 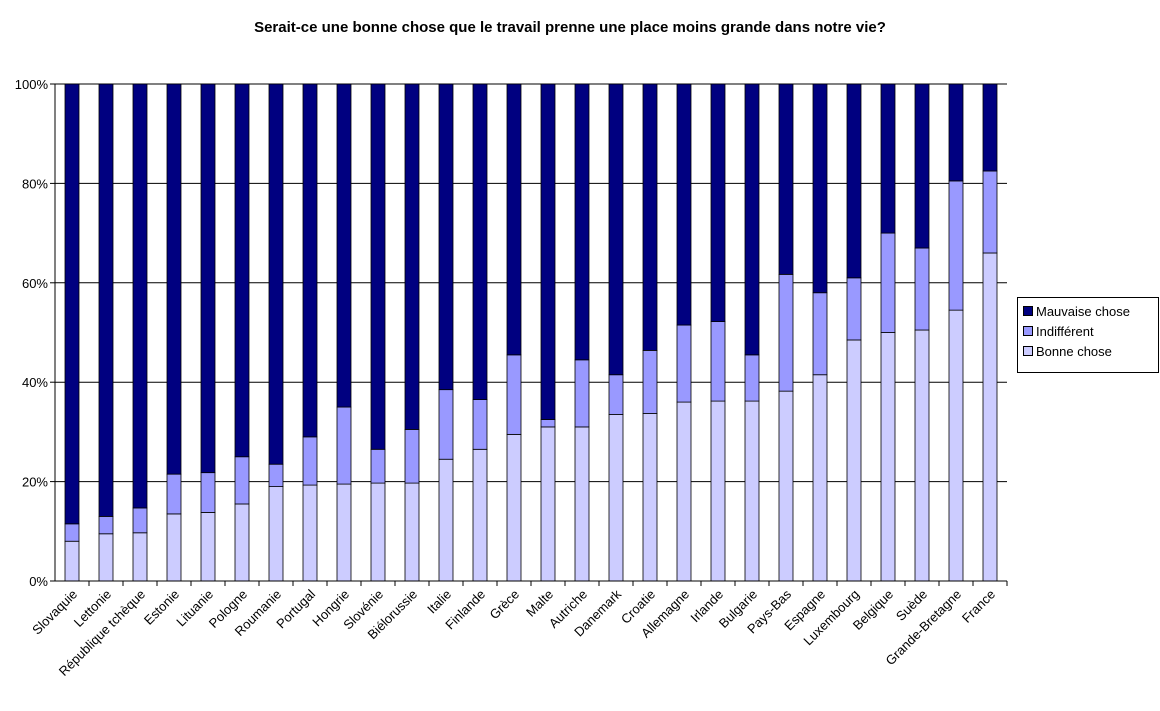 What do you see at coordinates (32, 84) in the screenshot?
I see `y-tick-label: 100%` at bounding box center [32, 84].